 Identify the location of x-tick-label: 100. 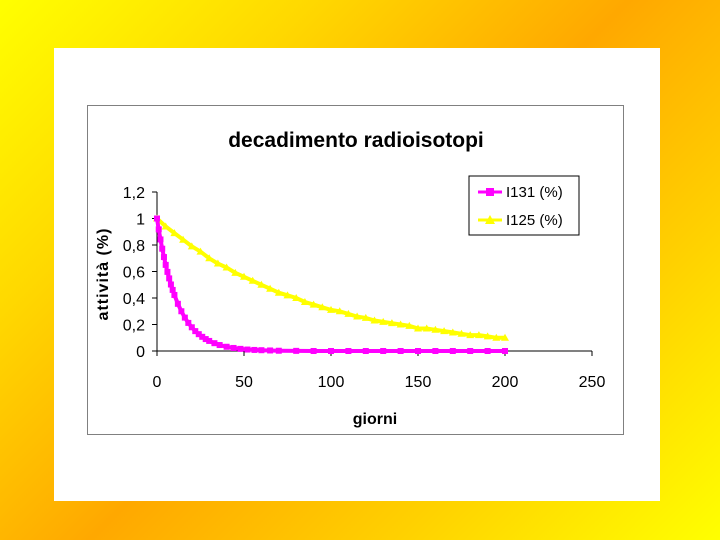
(331, 382).